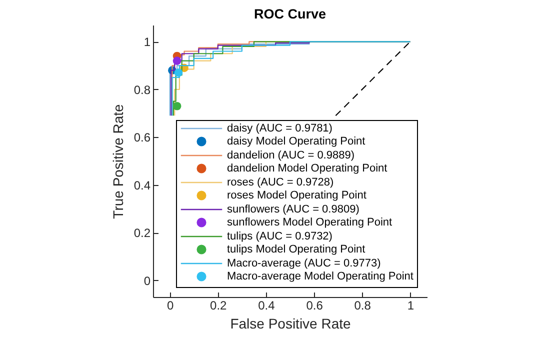 The height and width of the screenshot is (337, 560). I want to click on x-tick-label: 1, so click(410, 305).